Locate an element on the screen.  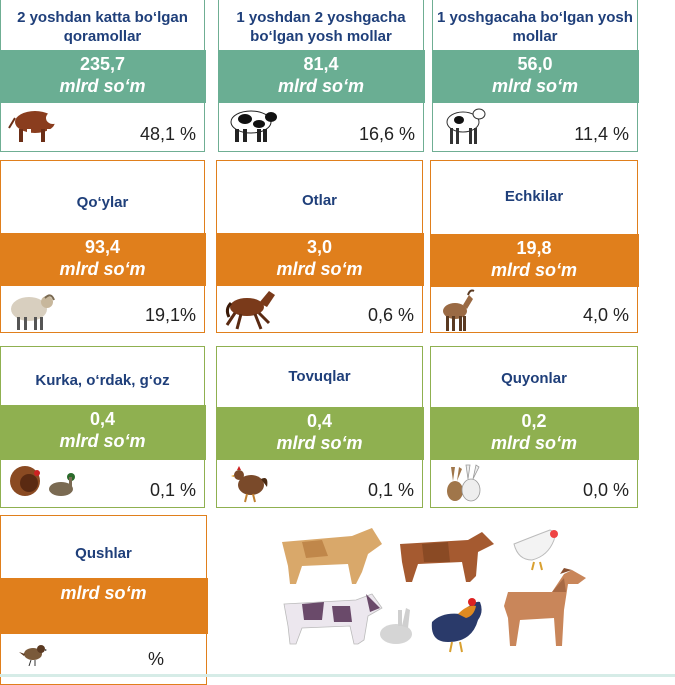
value-band: 3,0 mlrd so‘m is located at coordinates (319, 259).